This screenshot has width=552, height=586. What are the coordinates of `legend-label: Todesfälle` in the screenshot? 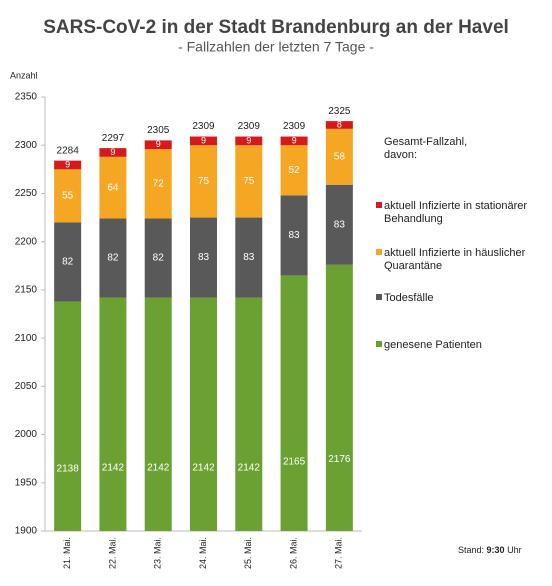 It's located at (409, 298).